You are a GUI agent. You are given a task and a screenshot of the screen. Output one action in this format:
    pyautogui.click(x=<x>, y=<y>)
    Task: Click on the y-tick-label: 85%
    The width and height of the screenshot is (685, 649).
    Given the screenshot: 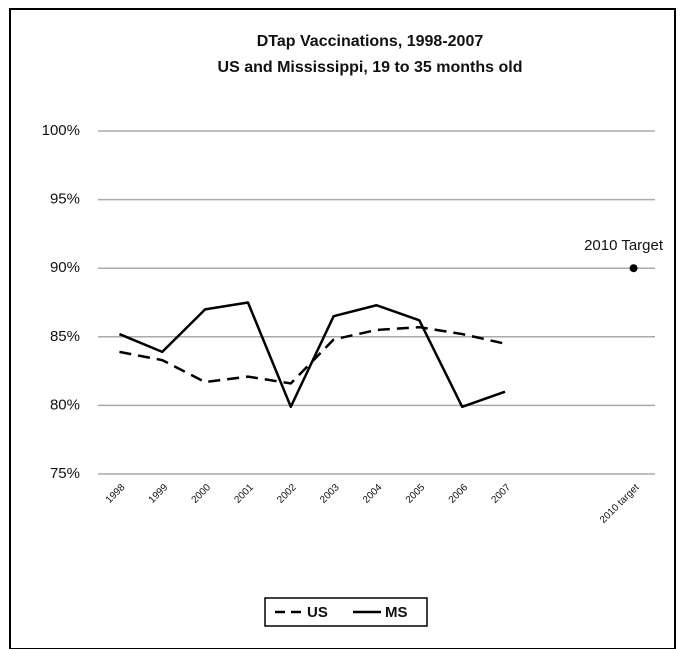 What is the action you would take?
    pyautogui.click(x=65, y=336)
    